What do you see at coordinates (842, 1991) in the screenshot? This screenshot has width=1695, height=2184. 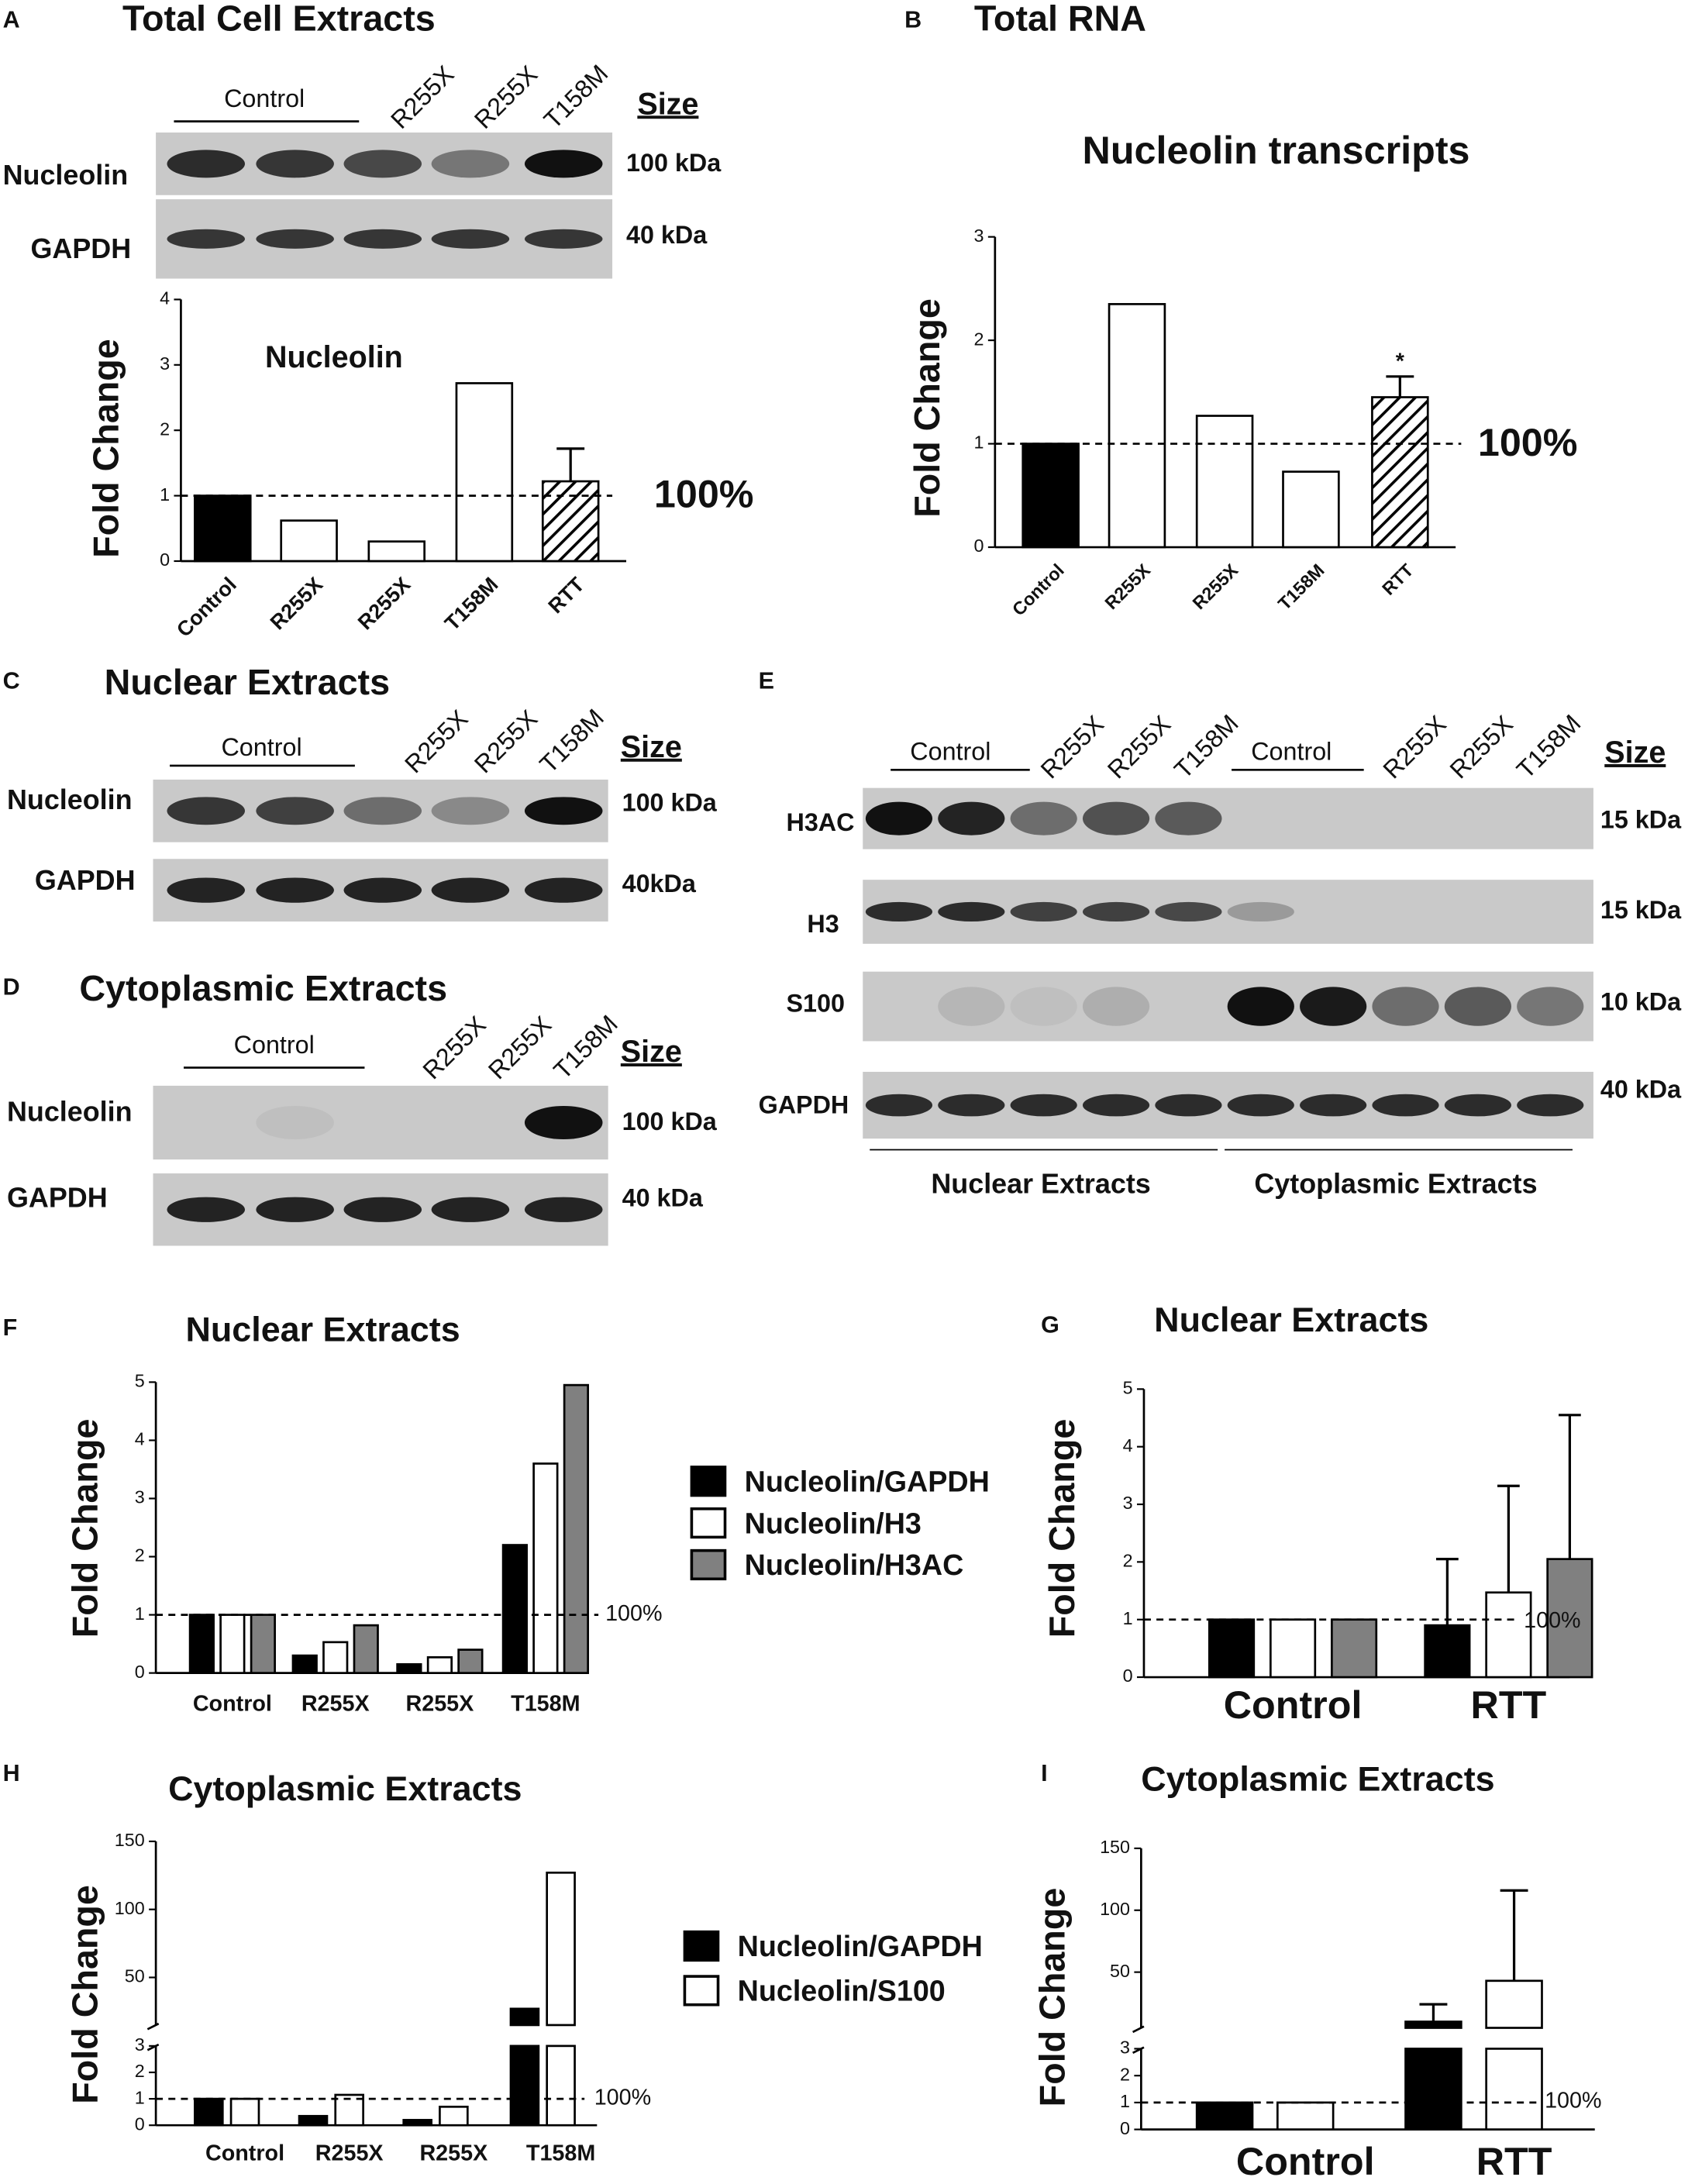 I see `legend-label: Nucleolin/S100` at bounding box center [842, 1991].